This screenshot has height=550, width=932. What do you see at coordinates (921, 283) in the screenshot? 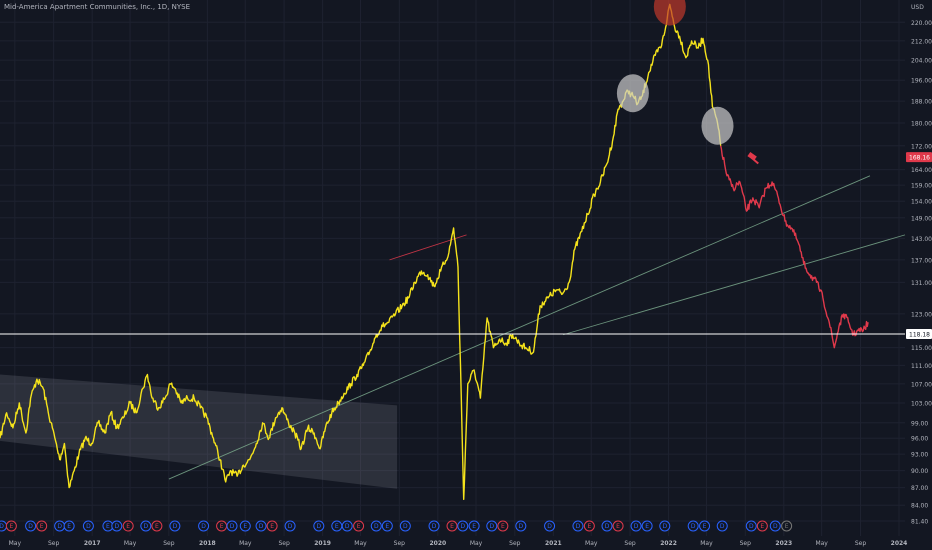
I see `y-tick-label: 131.00` at bounding box center [921, 283].